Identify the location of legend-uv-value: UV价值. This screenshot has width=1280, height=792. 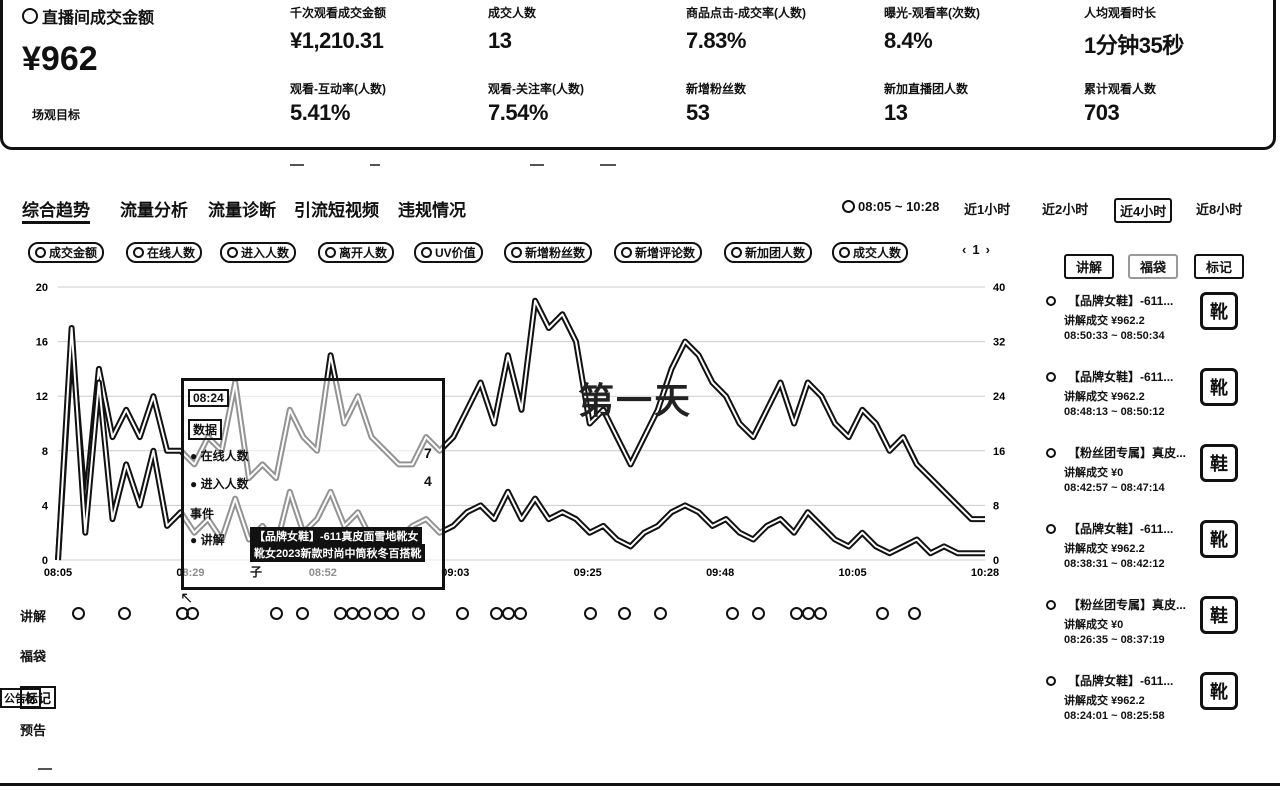
(448, 252).